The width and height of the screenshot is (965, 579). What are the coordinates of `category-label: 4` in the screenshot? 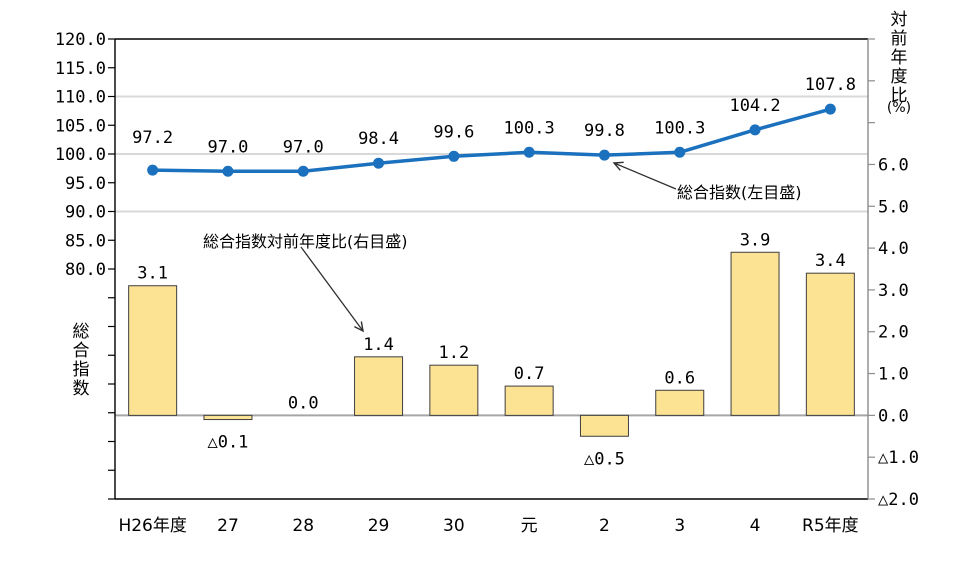 It's located at (755, 526).